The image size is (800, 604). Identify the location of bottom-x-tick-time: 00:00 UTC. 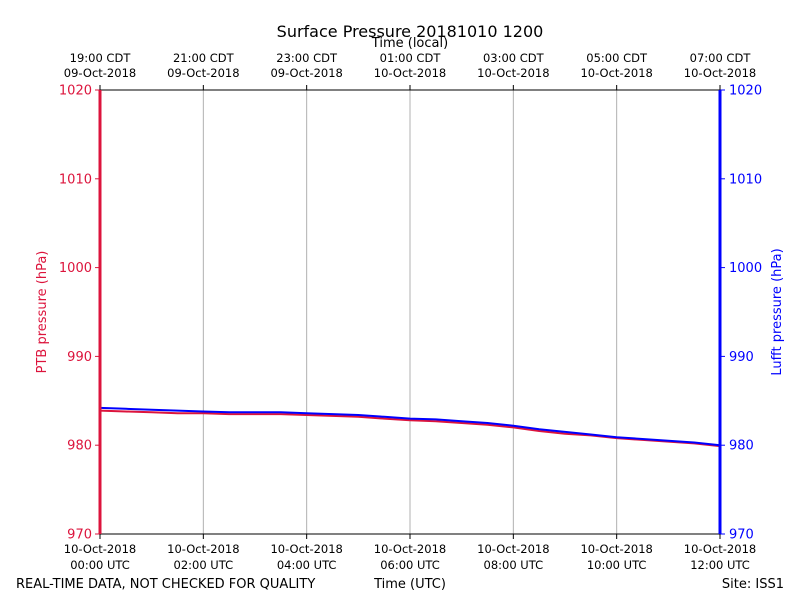
(100, 565).